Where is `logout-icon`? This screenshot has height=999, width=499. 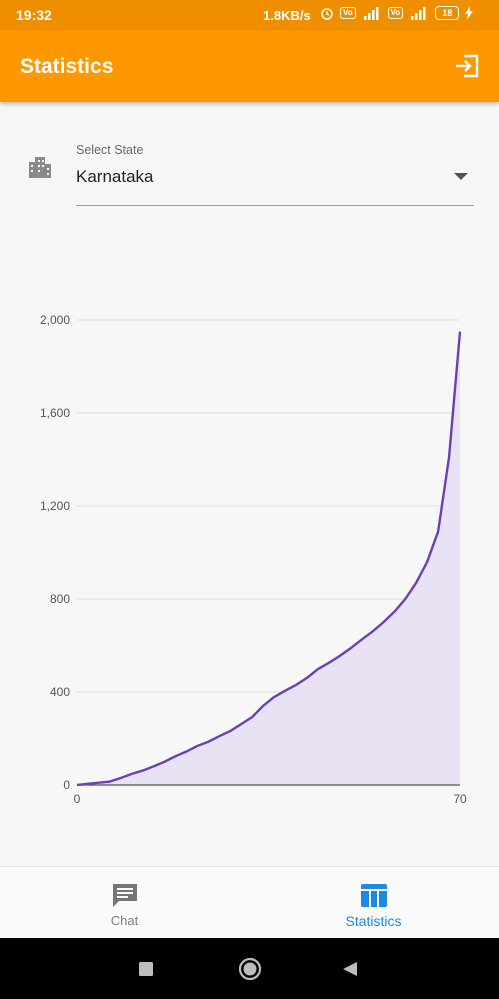 logout-icon is located at coordinates (467, 66).